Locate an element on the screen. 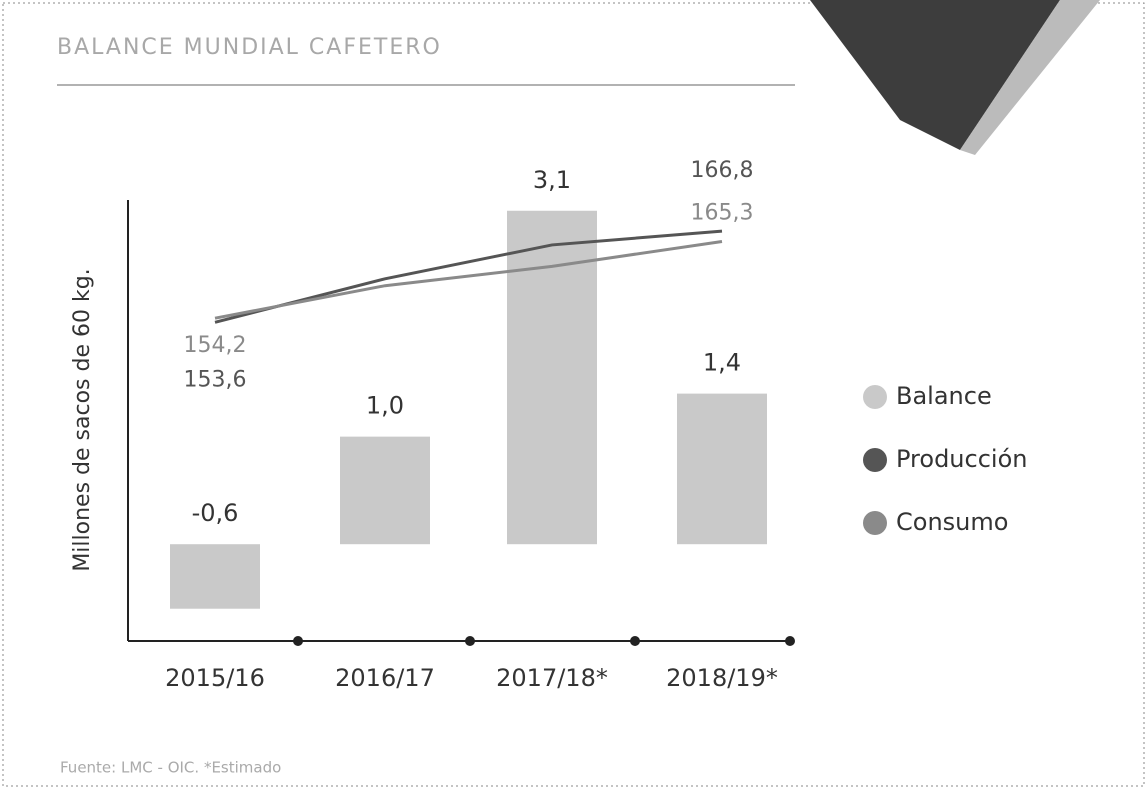  line-value-label: 153,6 is located at coordinates (215, 379).